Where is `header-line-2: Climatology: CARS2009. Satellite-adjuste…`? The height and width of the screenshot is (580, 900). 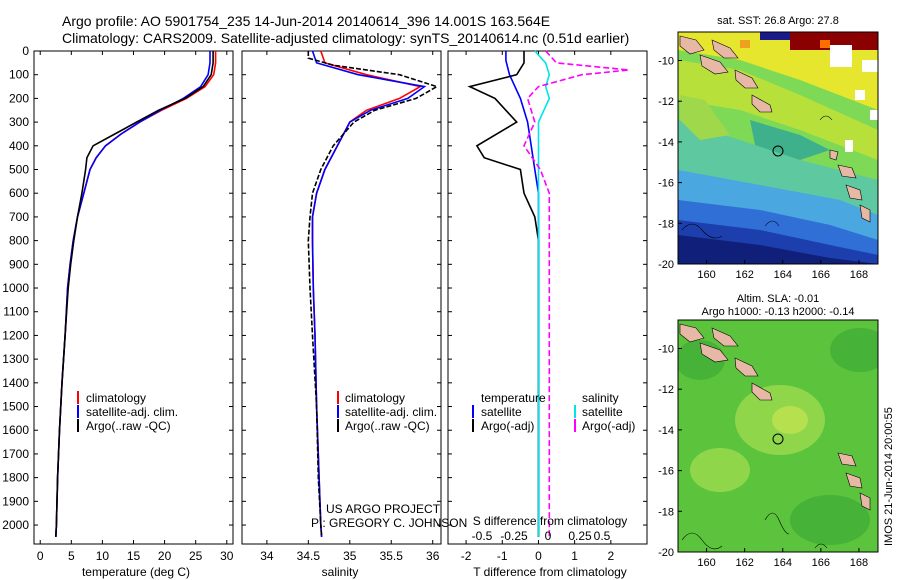 header-line-2: Climatology: CARS2009. Satellite-adjuste… is located at coordinates (345, 38).